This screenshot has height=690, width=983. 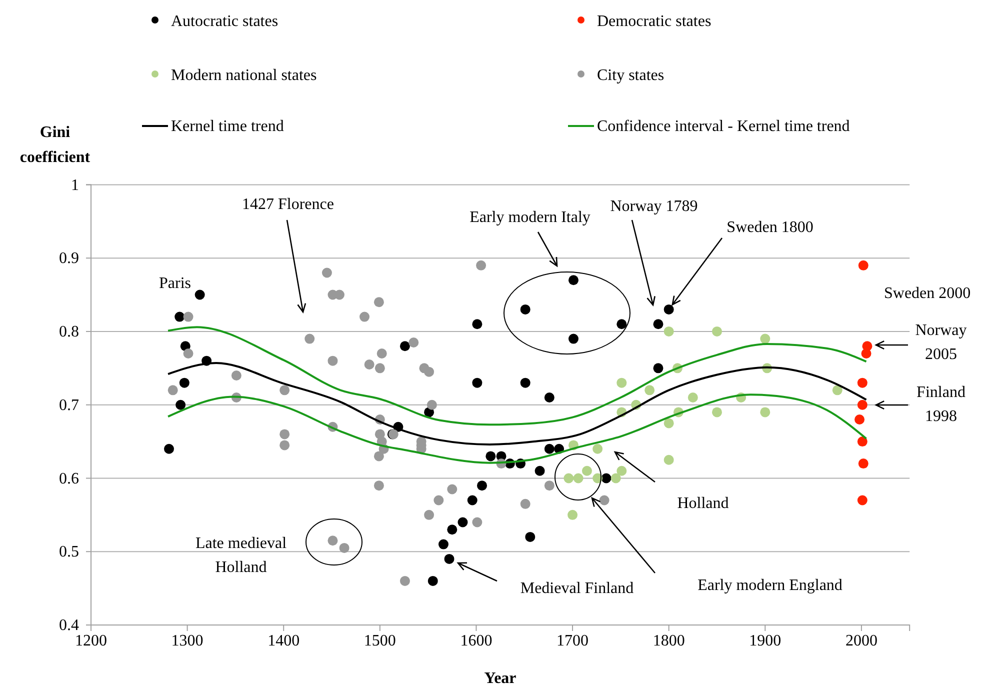 I want to click on y-tick-label: 0.7, so click(x=69, y=405).